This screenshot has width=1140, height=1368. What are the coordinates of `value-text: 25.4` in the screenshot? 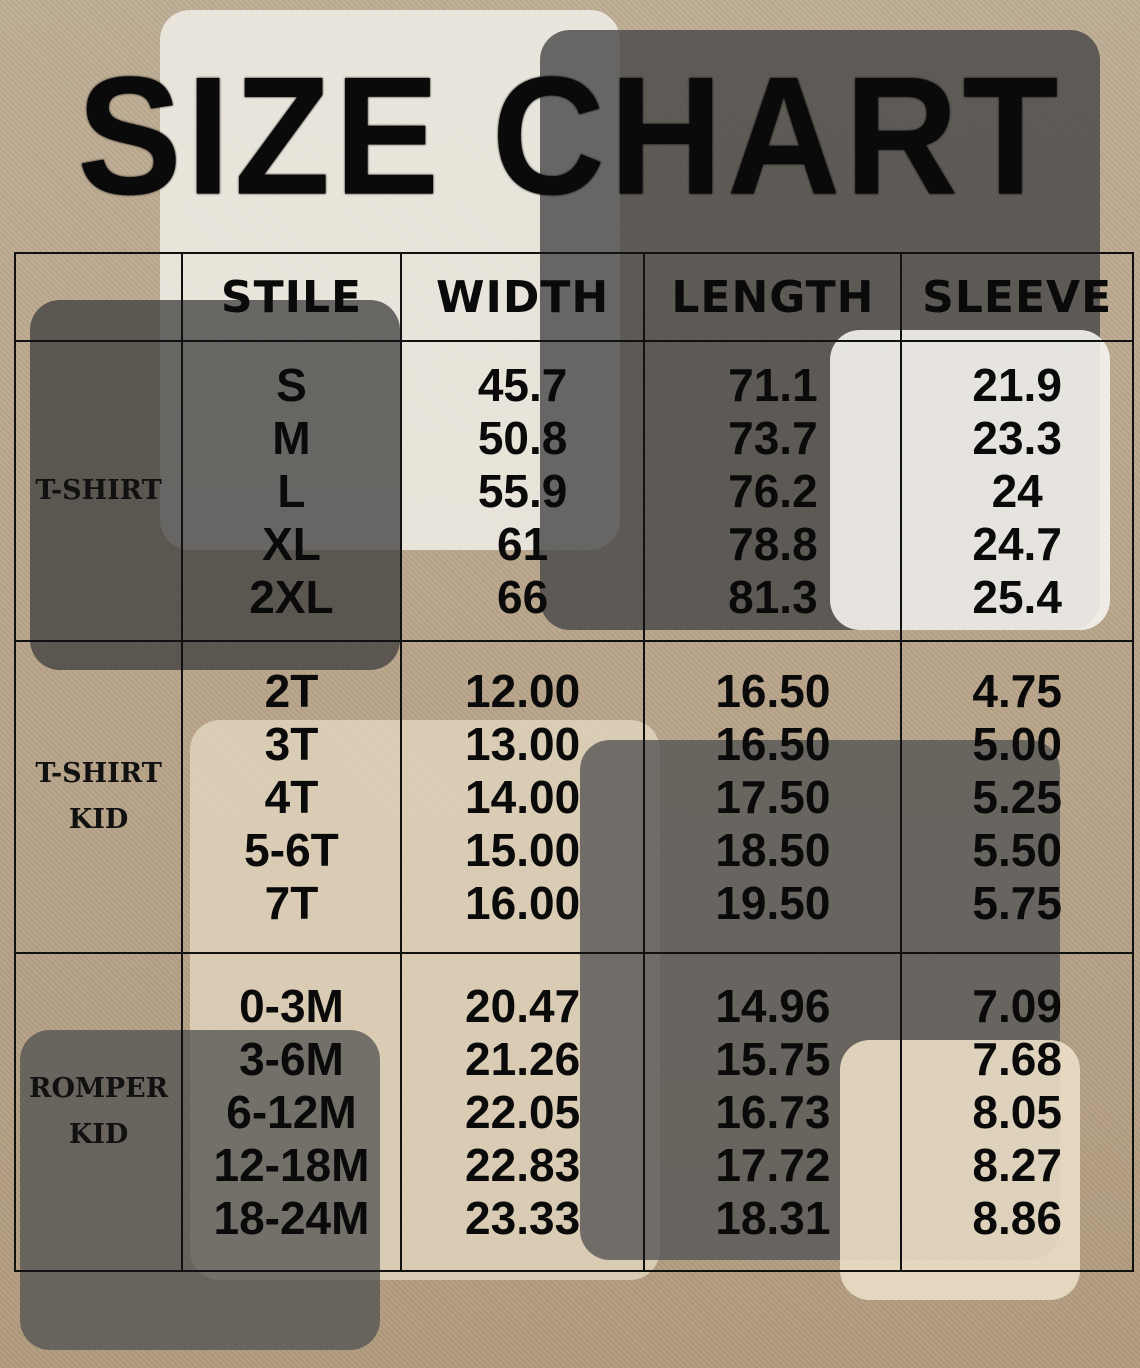 It's located at (1017, 596).